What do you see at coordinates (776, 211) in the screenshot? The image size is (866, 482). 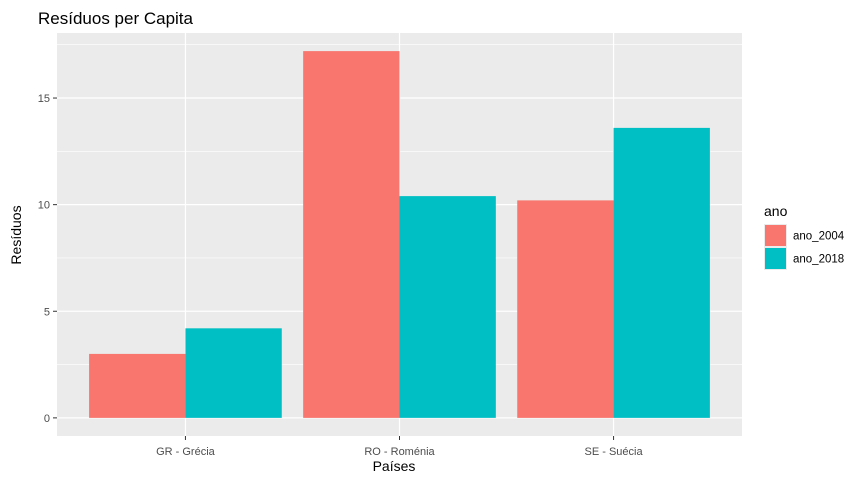 I see `legend-title: ano` at bounding box center [776, 211].